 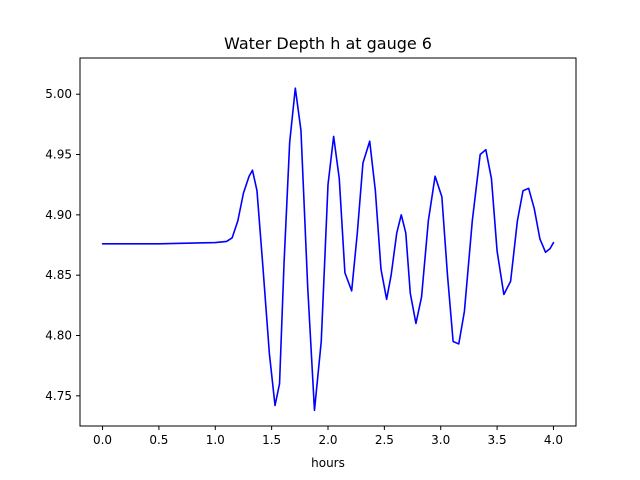 I want to click on y-tick-label: 4.75, so click(x=58, y=396).